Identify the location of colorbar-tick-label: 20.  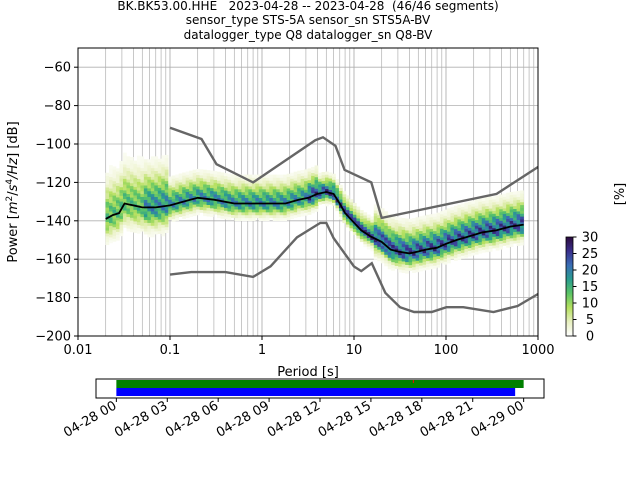
(590, 271).